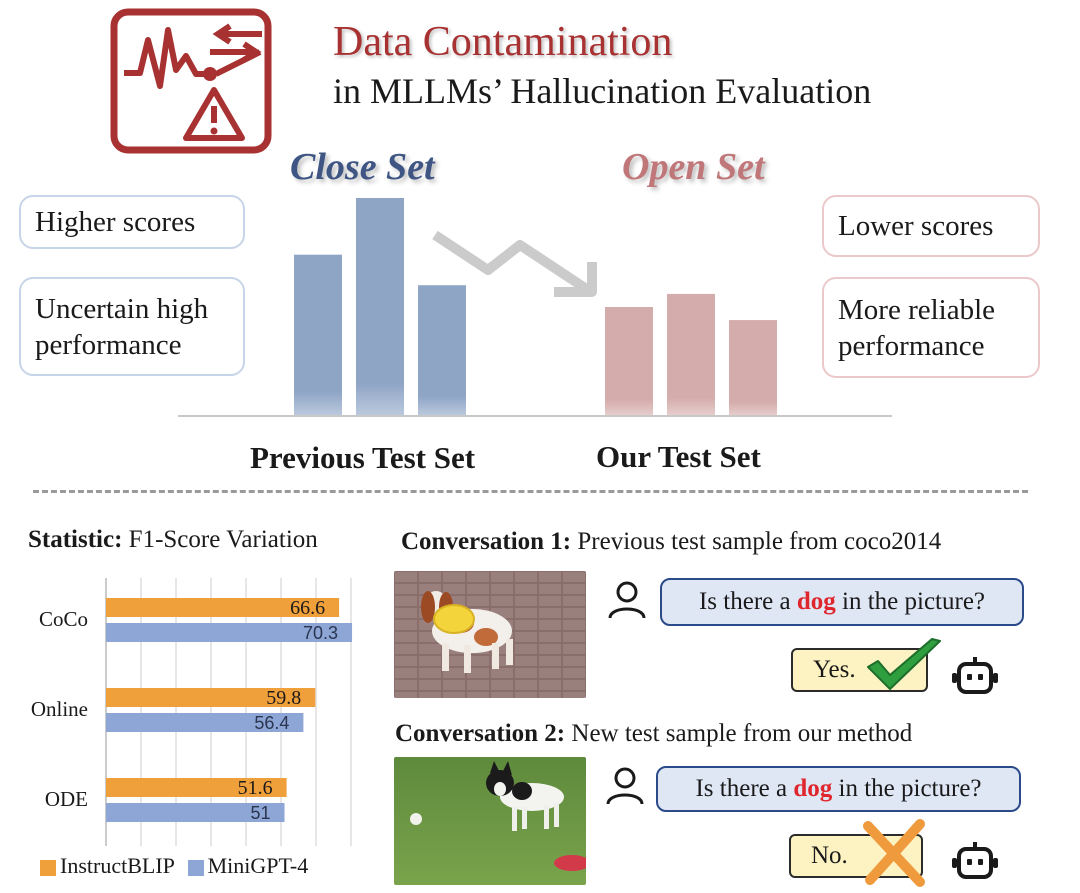 This screenshot has width=1080, height=893. What do you see at coordinates (195, 867) in the screenshot?
I see `legend-swatch-minigpt4` at bounding box center [195, 867].